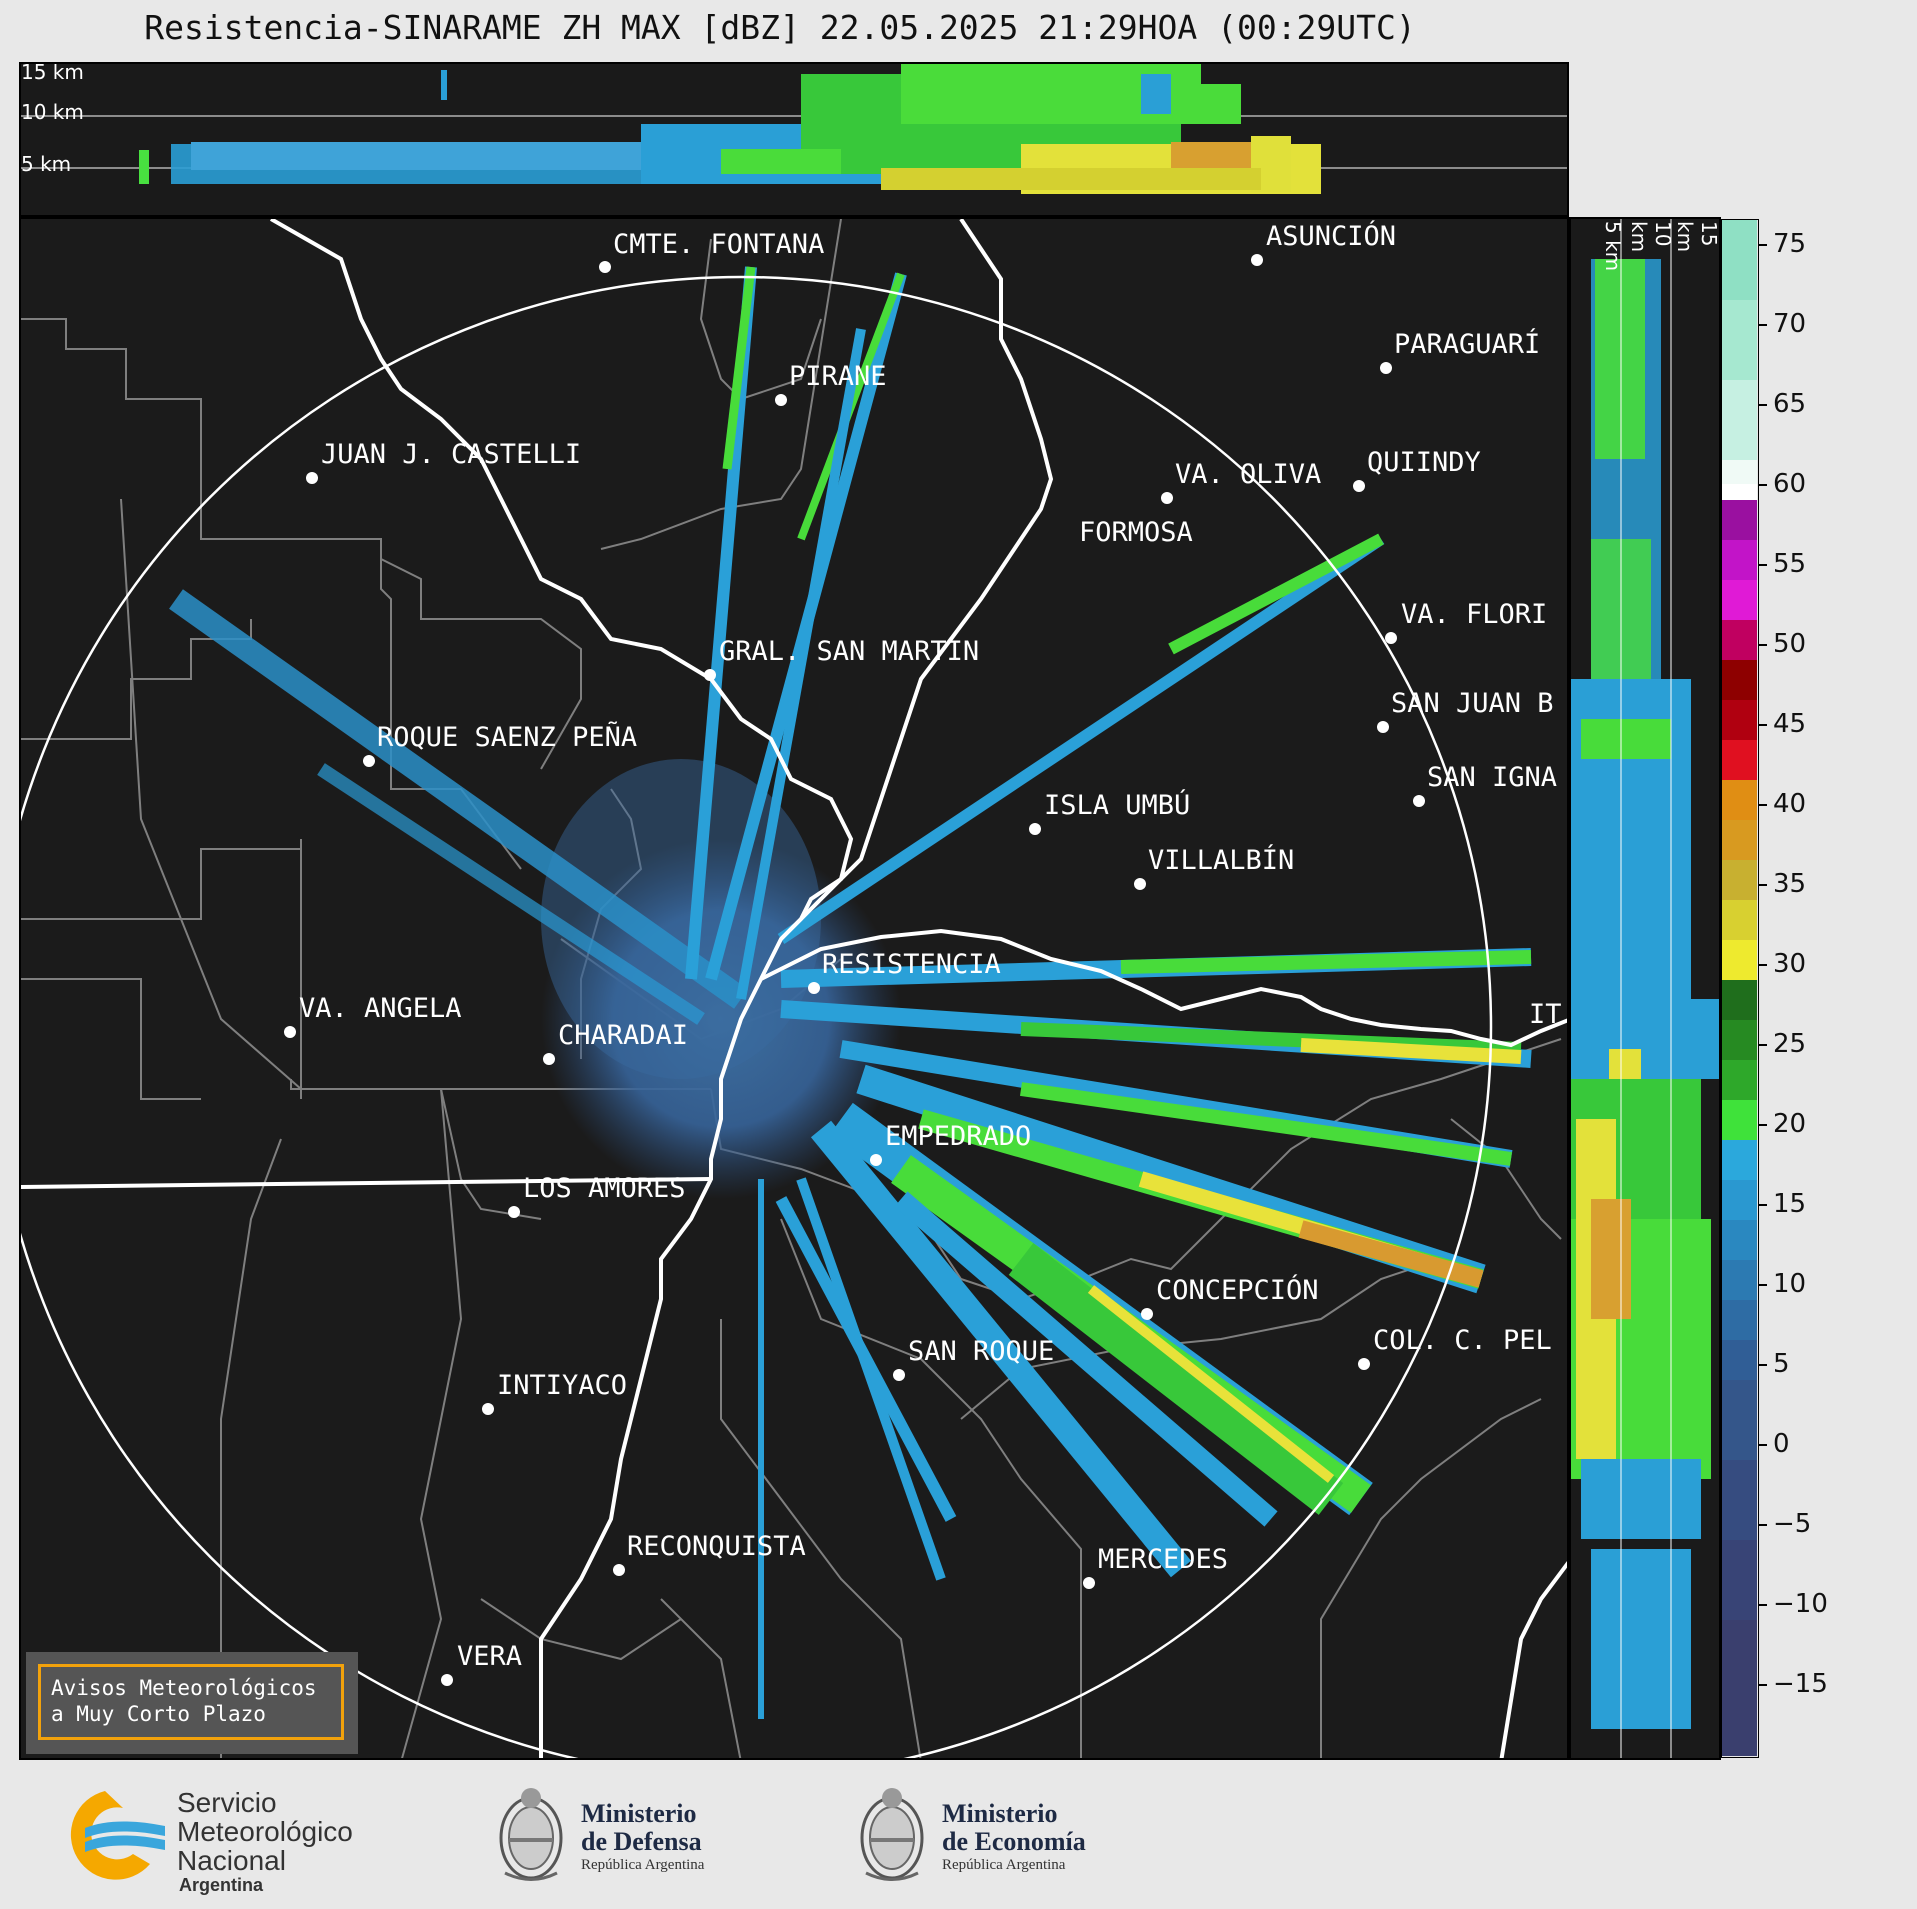 Image resolution: width=1917 pixels, height=1909 pixels. What do you see at coordinates (1221, 860) in the screenshot?
I see `city-villalbin: VILLALBÍN` at bounding box center [1221, 860].